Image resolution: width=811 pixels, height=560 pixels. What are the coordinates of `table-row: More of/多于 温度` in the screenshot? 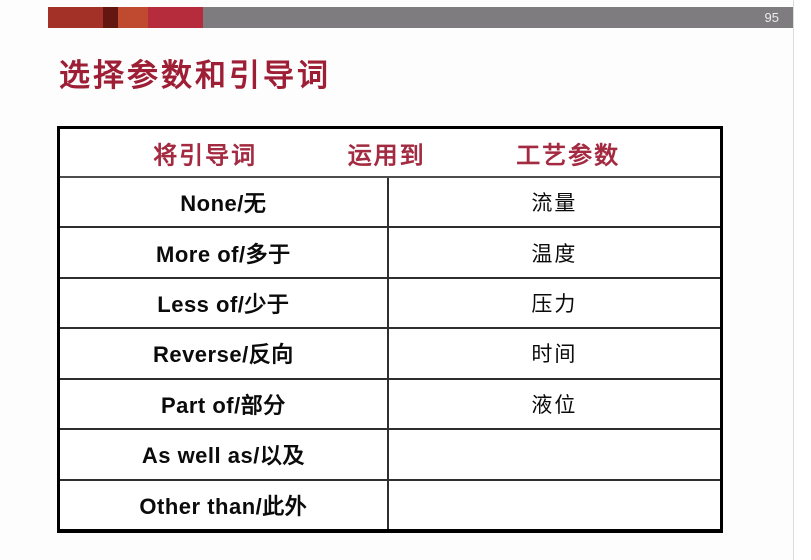 It's located at (390, 253).